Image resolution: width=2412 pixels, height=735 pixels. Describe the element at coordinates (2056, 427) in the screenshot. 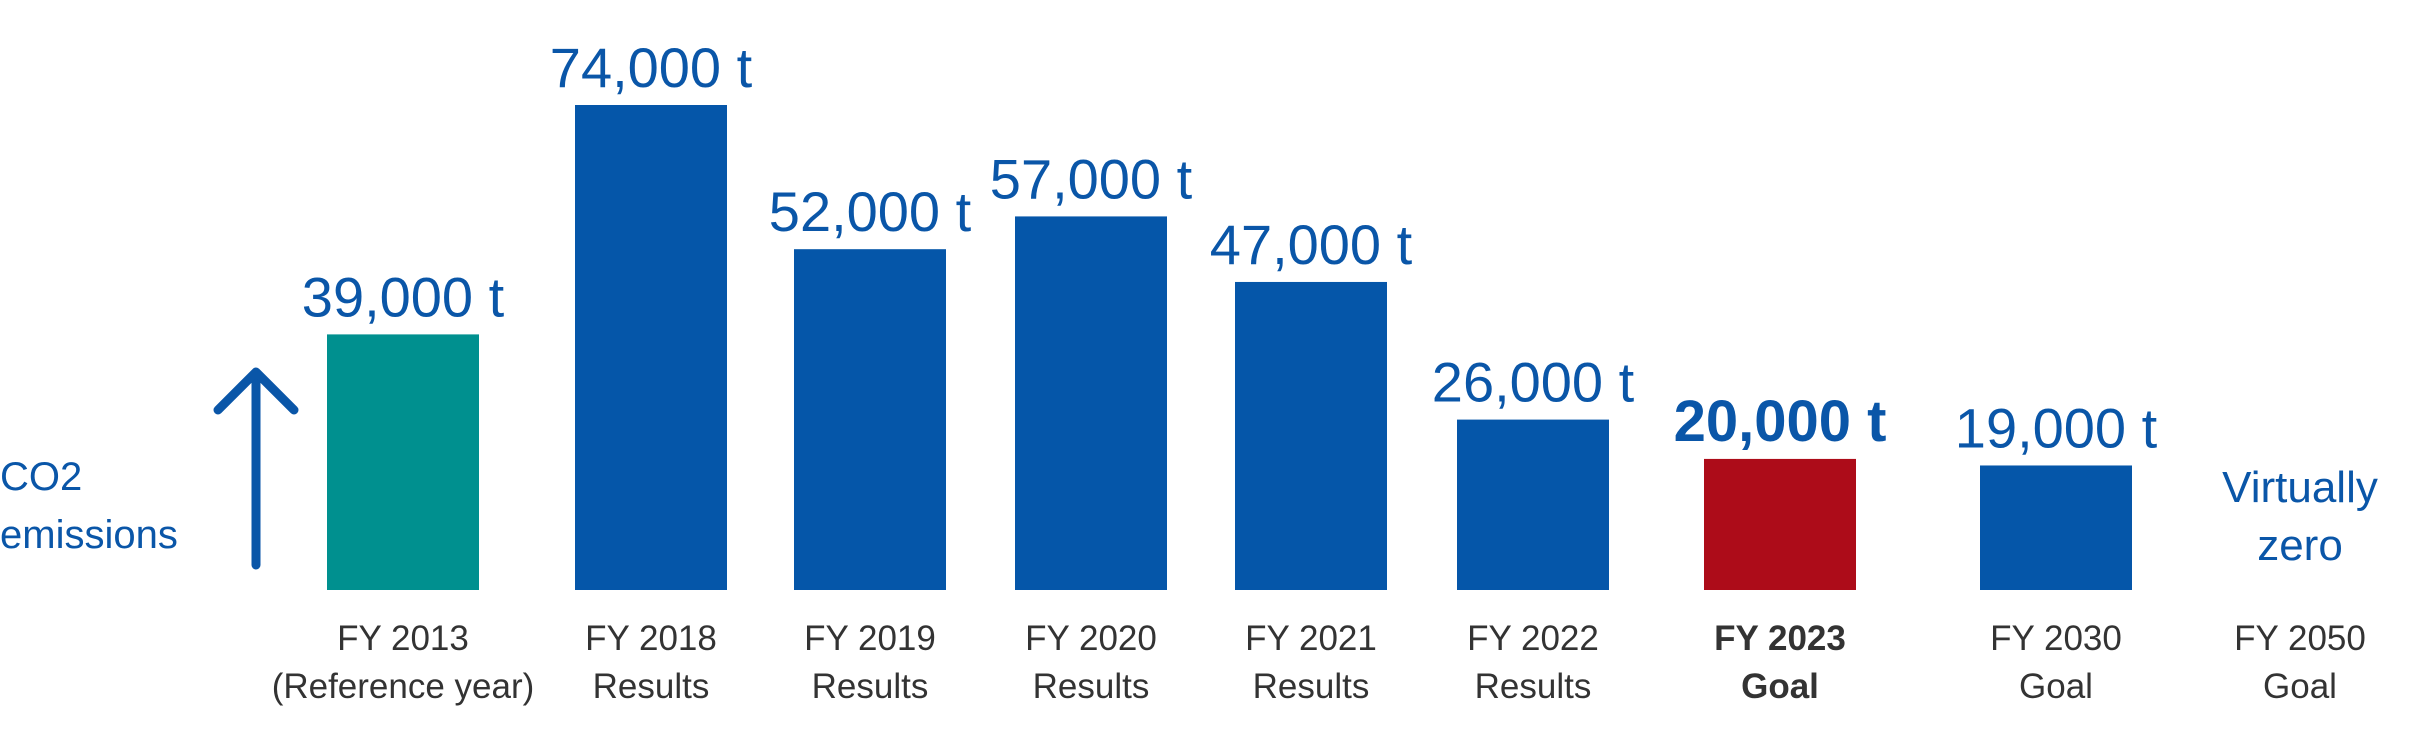

I see `value-label: 19,000 t` at that location.